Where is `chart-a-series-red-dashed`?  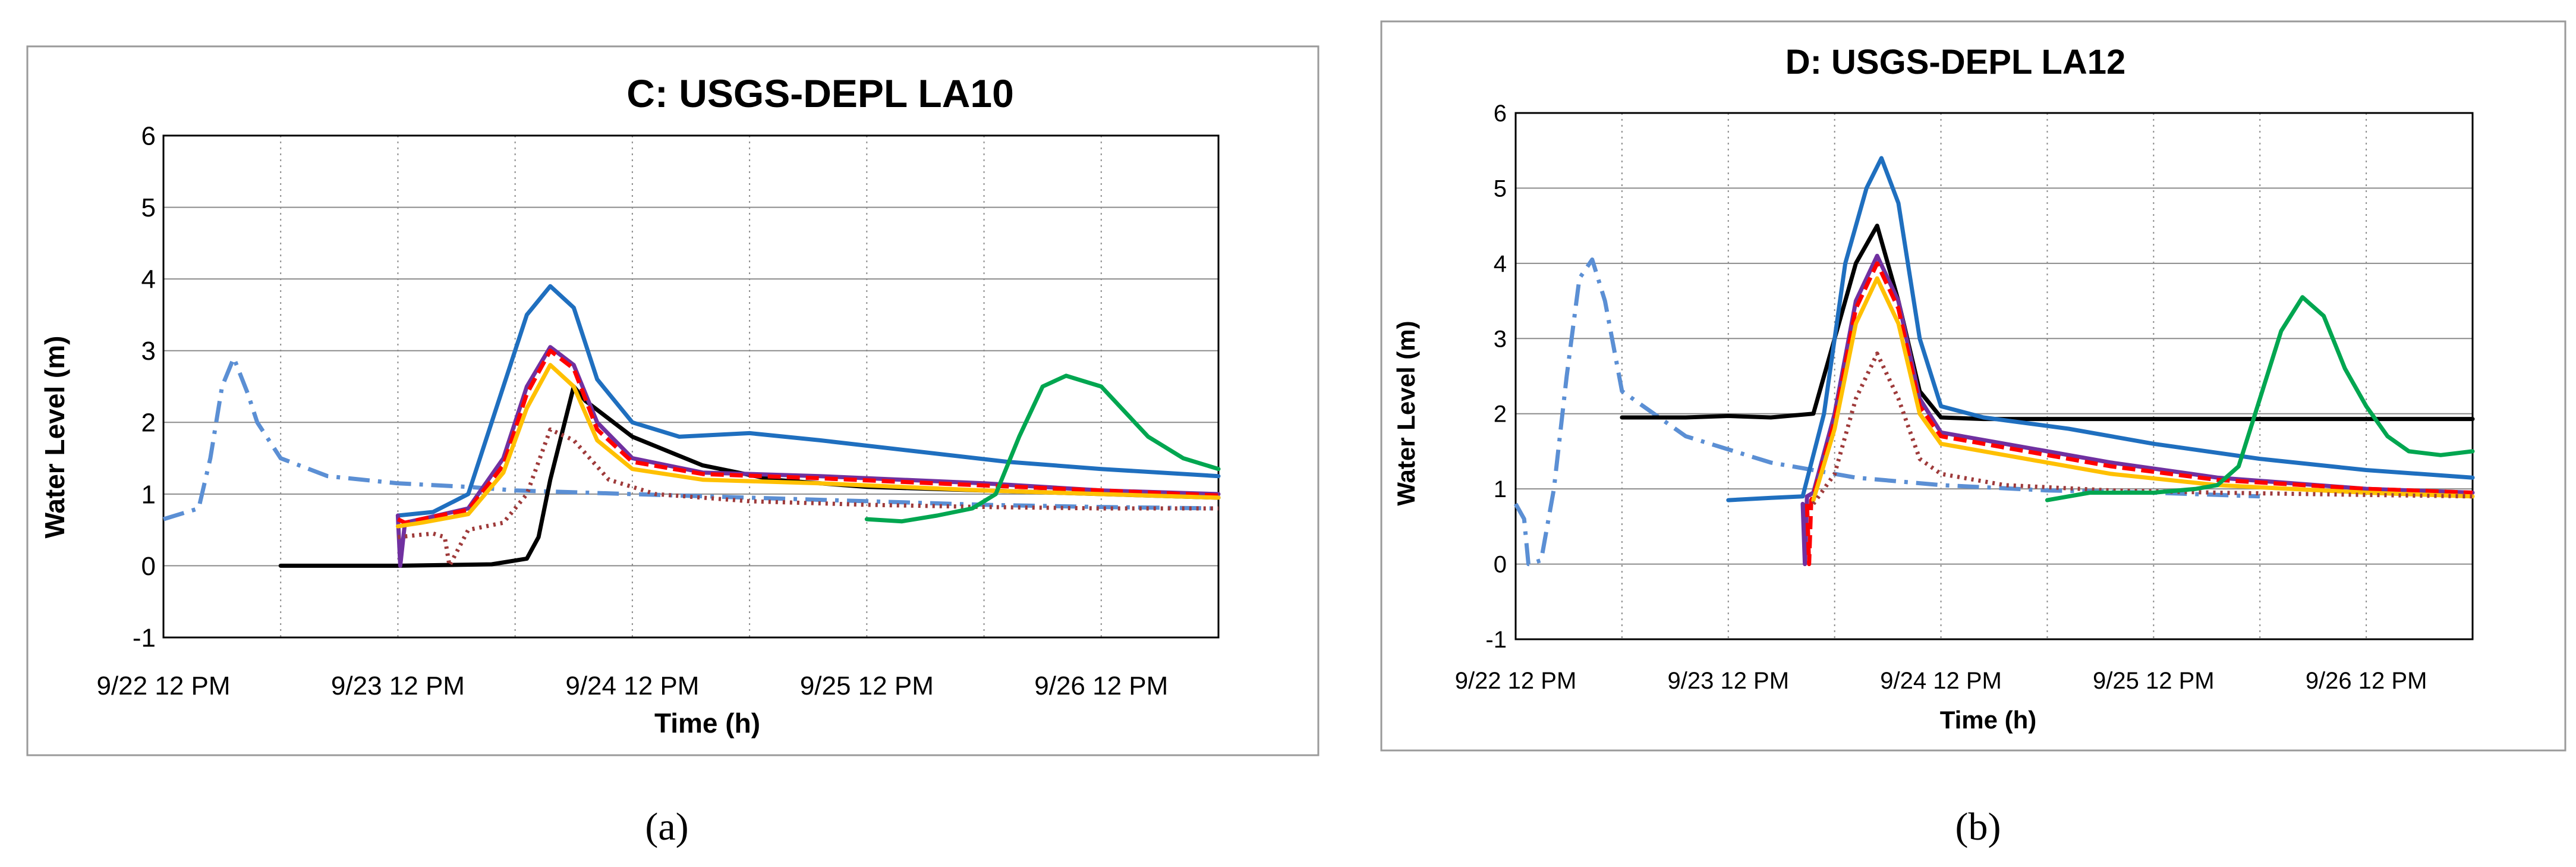
chart-a-series-red-dashed is located at coordinates (807, 436).